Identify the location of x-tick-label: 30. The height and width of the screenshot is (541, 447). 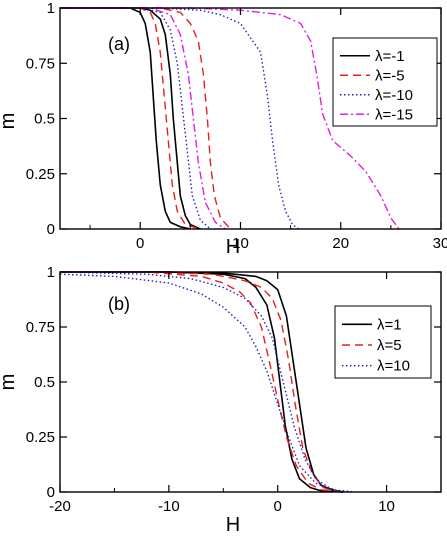
(440, 243).